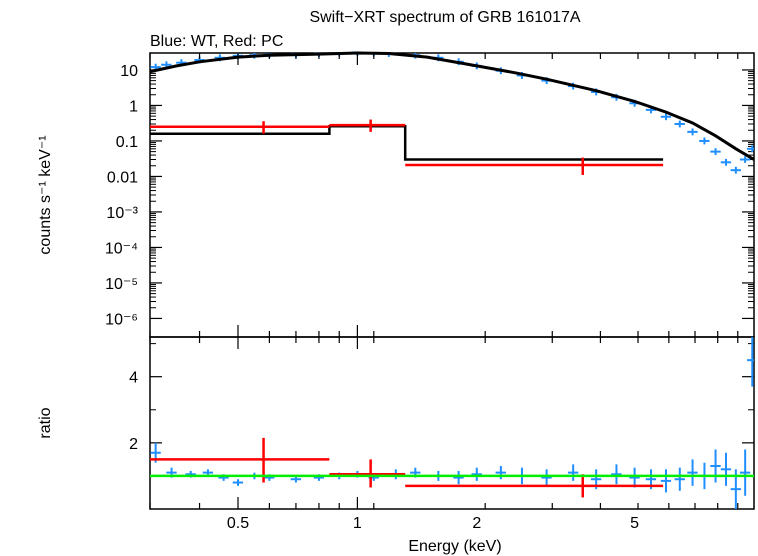  What do you see at coordinates (454, 546) in the screenshot?
I see `x-axis-label: Energy (keV)` at bounding box center [454, 546].